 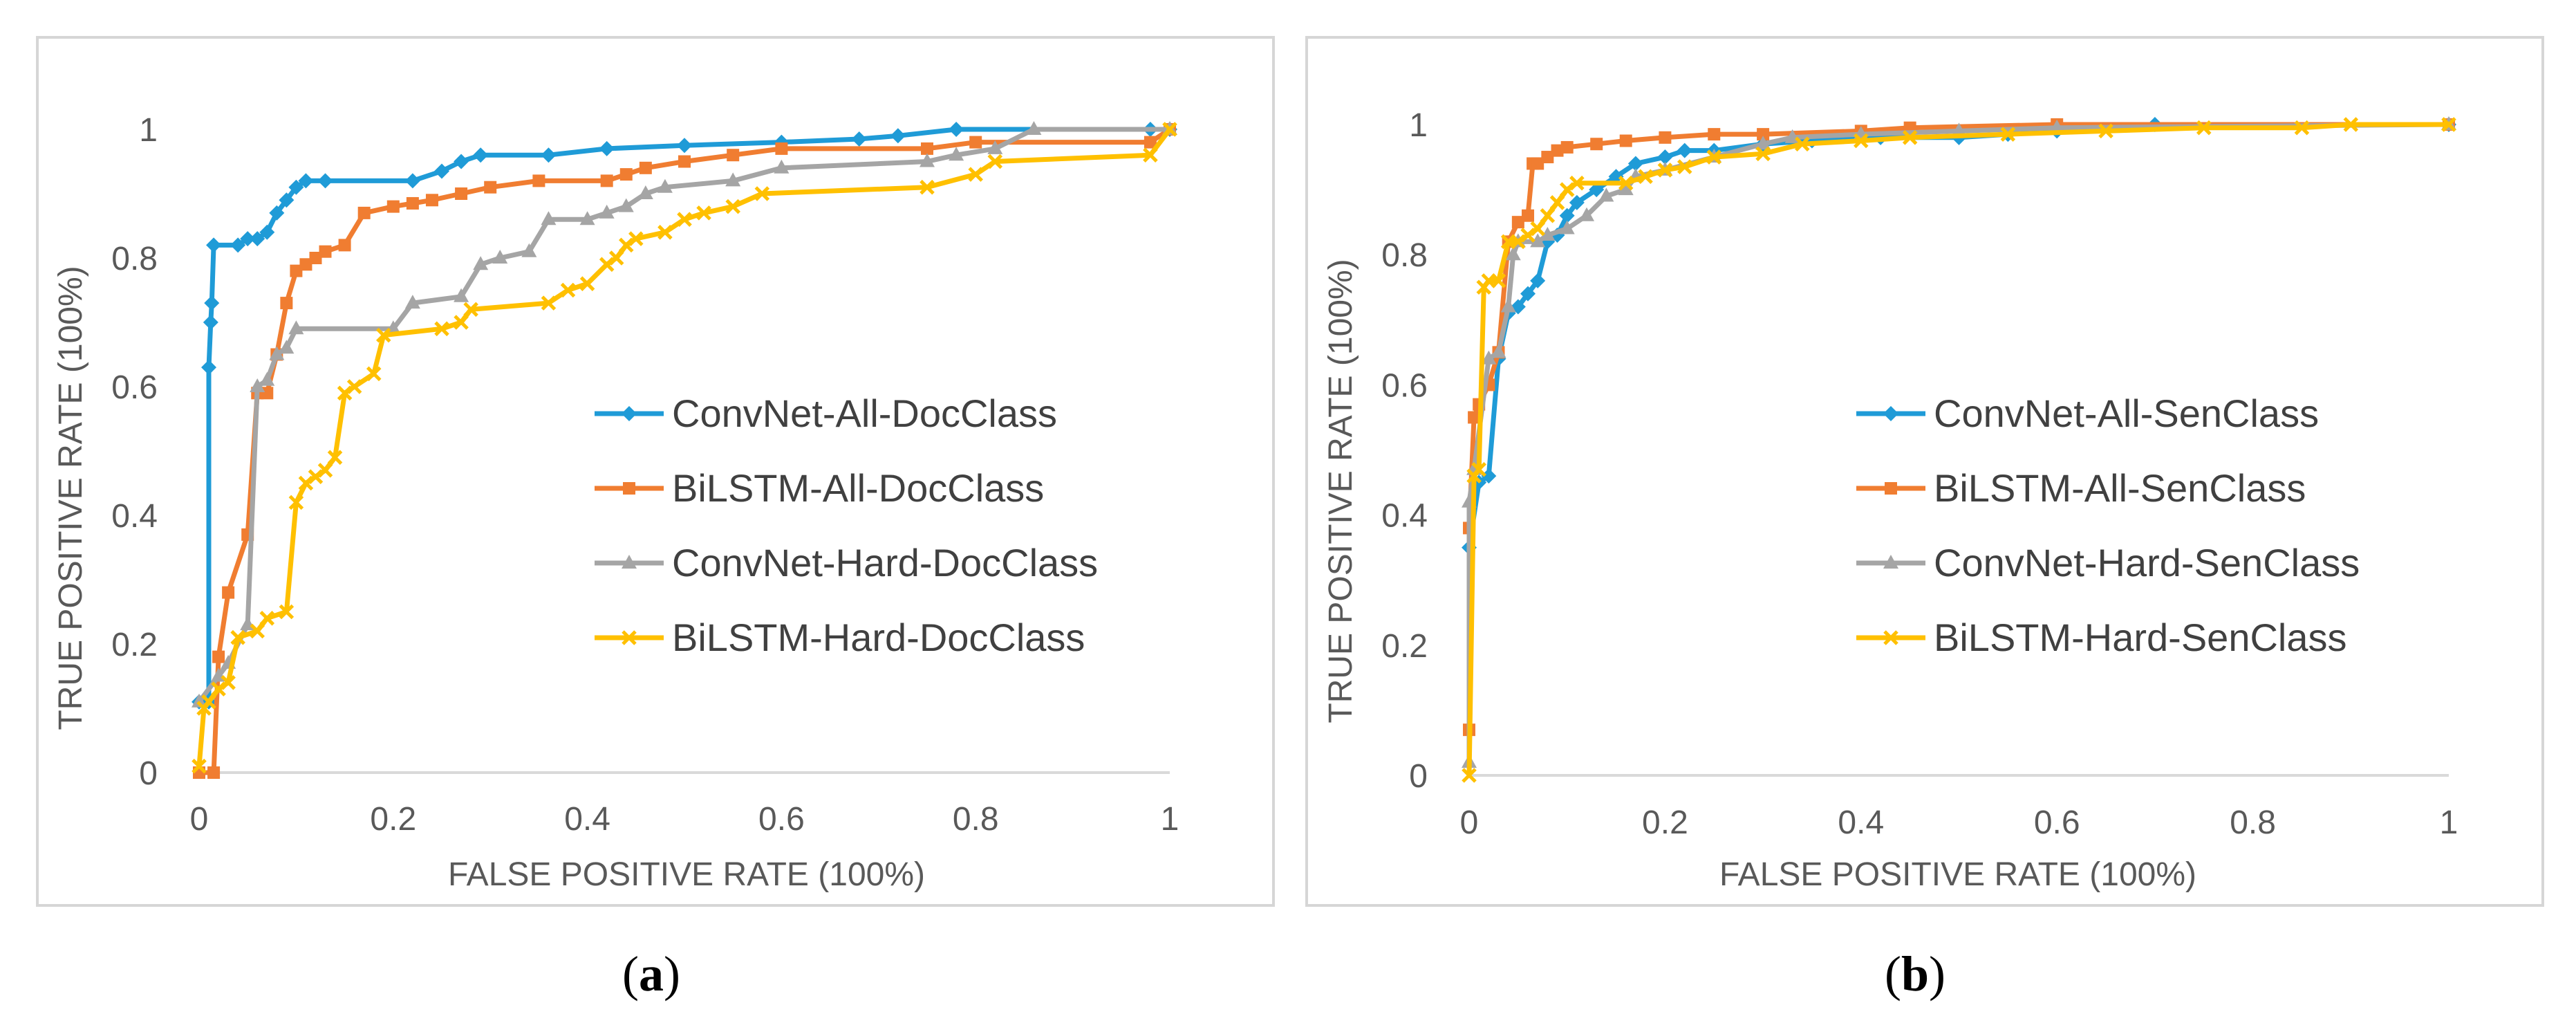 What do you see at coordinates (1404, 646) in the screenshot?
I see `panel-b-y-tick-label: 0.2` at bounding box center [1404, 646].